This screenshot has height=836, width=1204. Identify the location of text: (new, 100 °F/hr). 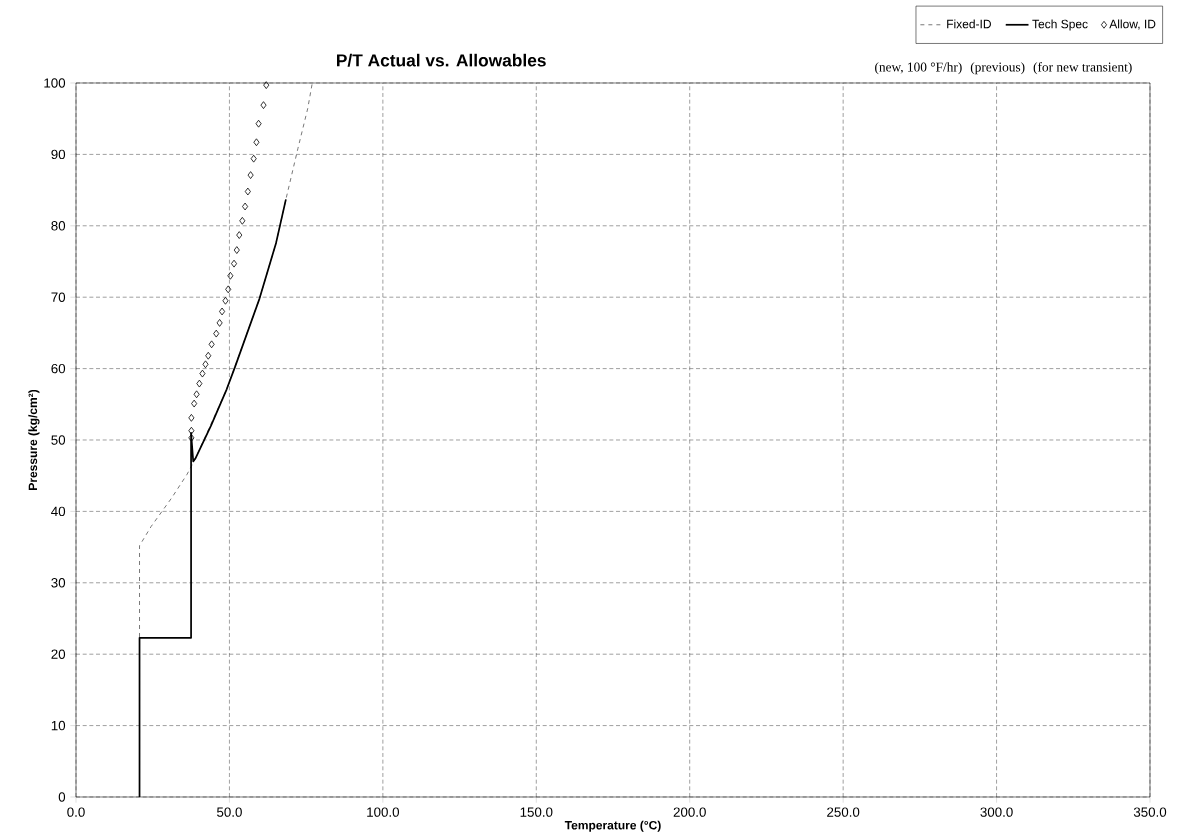
(918, 68).